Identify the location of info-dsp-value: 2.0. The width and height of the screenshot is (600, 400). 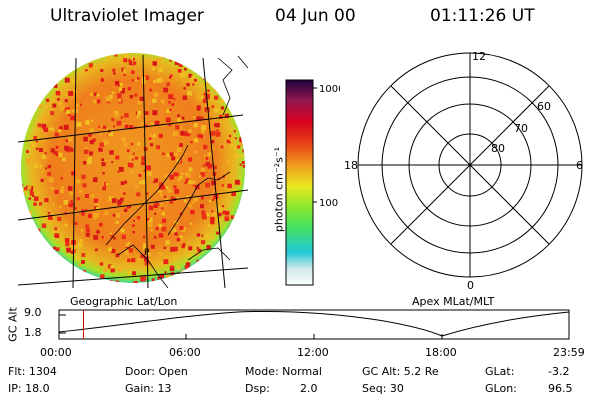
(309, 388).